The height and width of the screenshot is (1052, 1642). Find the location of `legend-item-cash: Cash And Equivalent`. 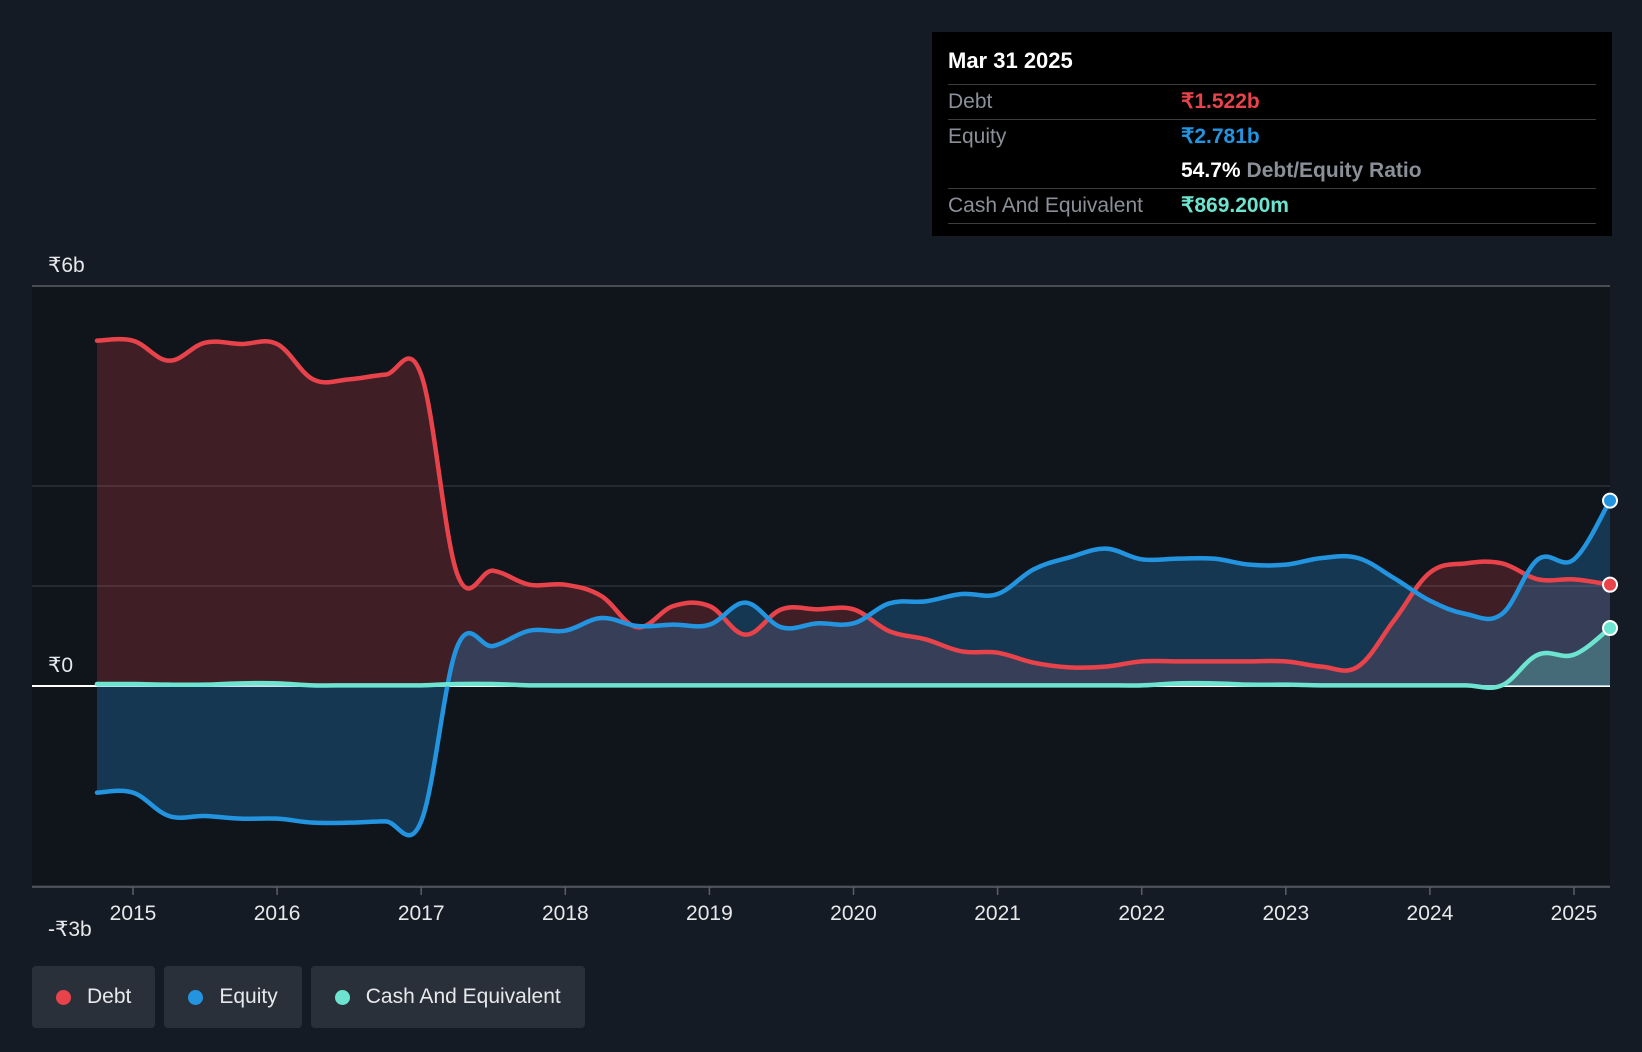

legend-item-cash: Cash And Equivalent is located at coordinates (447, 997).